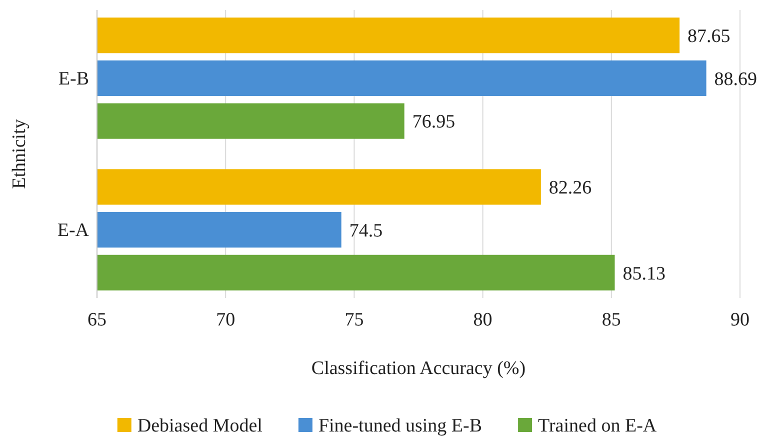 This screenshot has height=442, width=774. I want to click on x-tick-label: 80, so click(482, 319).